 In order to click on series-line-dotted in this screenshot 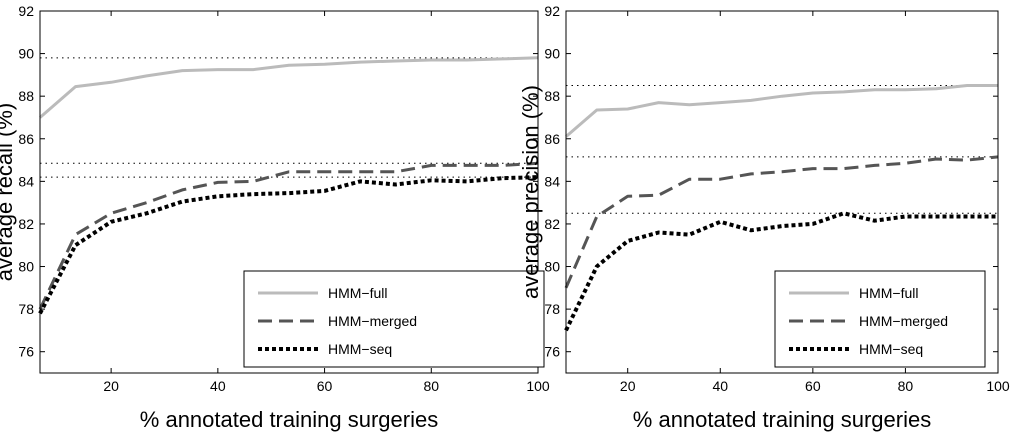, I will do `click(781, 271)`.